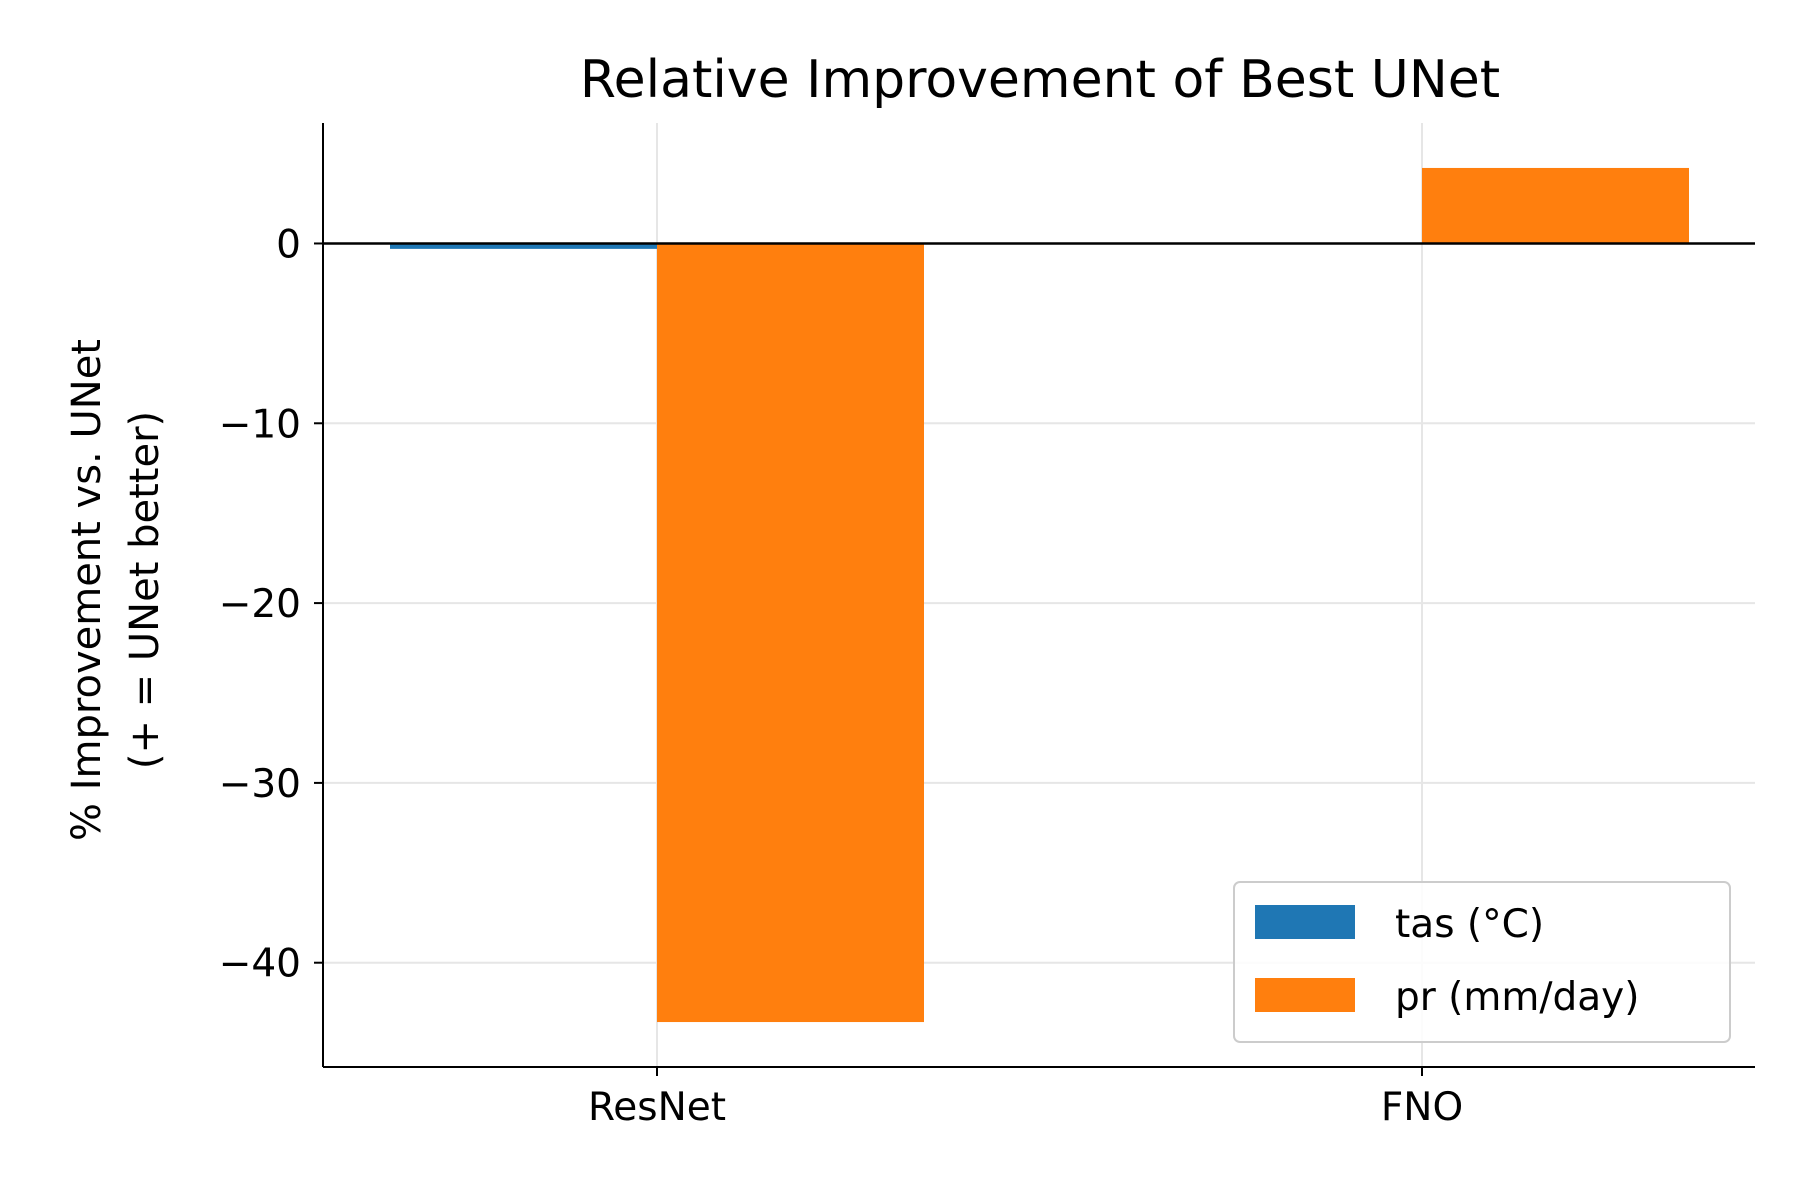  What do you see at coordinates (1422, 1107) in the screenshot?
I see `x-tick-label-fno: FNO` at bounding box center [1422, 1107].